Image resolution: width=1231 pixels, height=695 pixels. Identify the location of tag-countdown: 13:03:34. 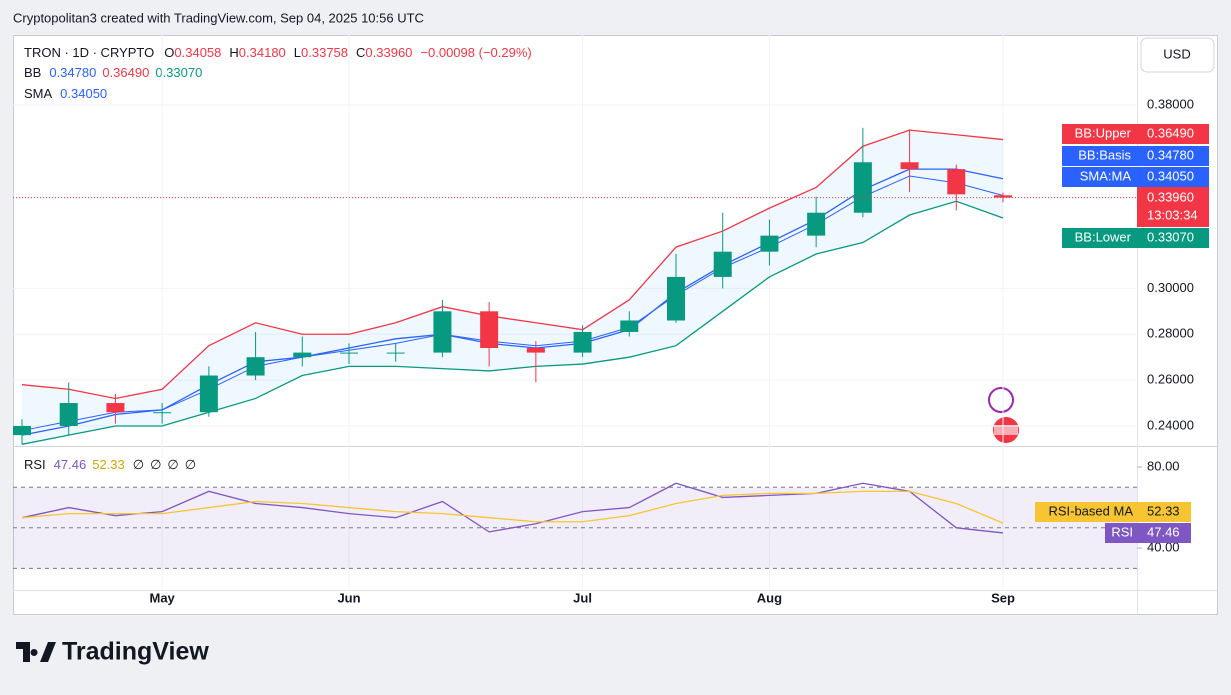
(1172, 214).